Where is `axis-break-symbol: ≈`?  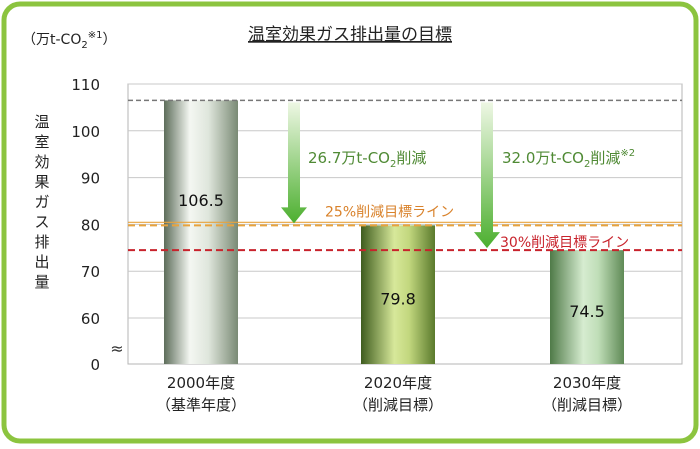
axis-break-symbol: ≈ is located at coordinates (116, 348).